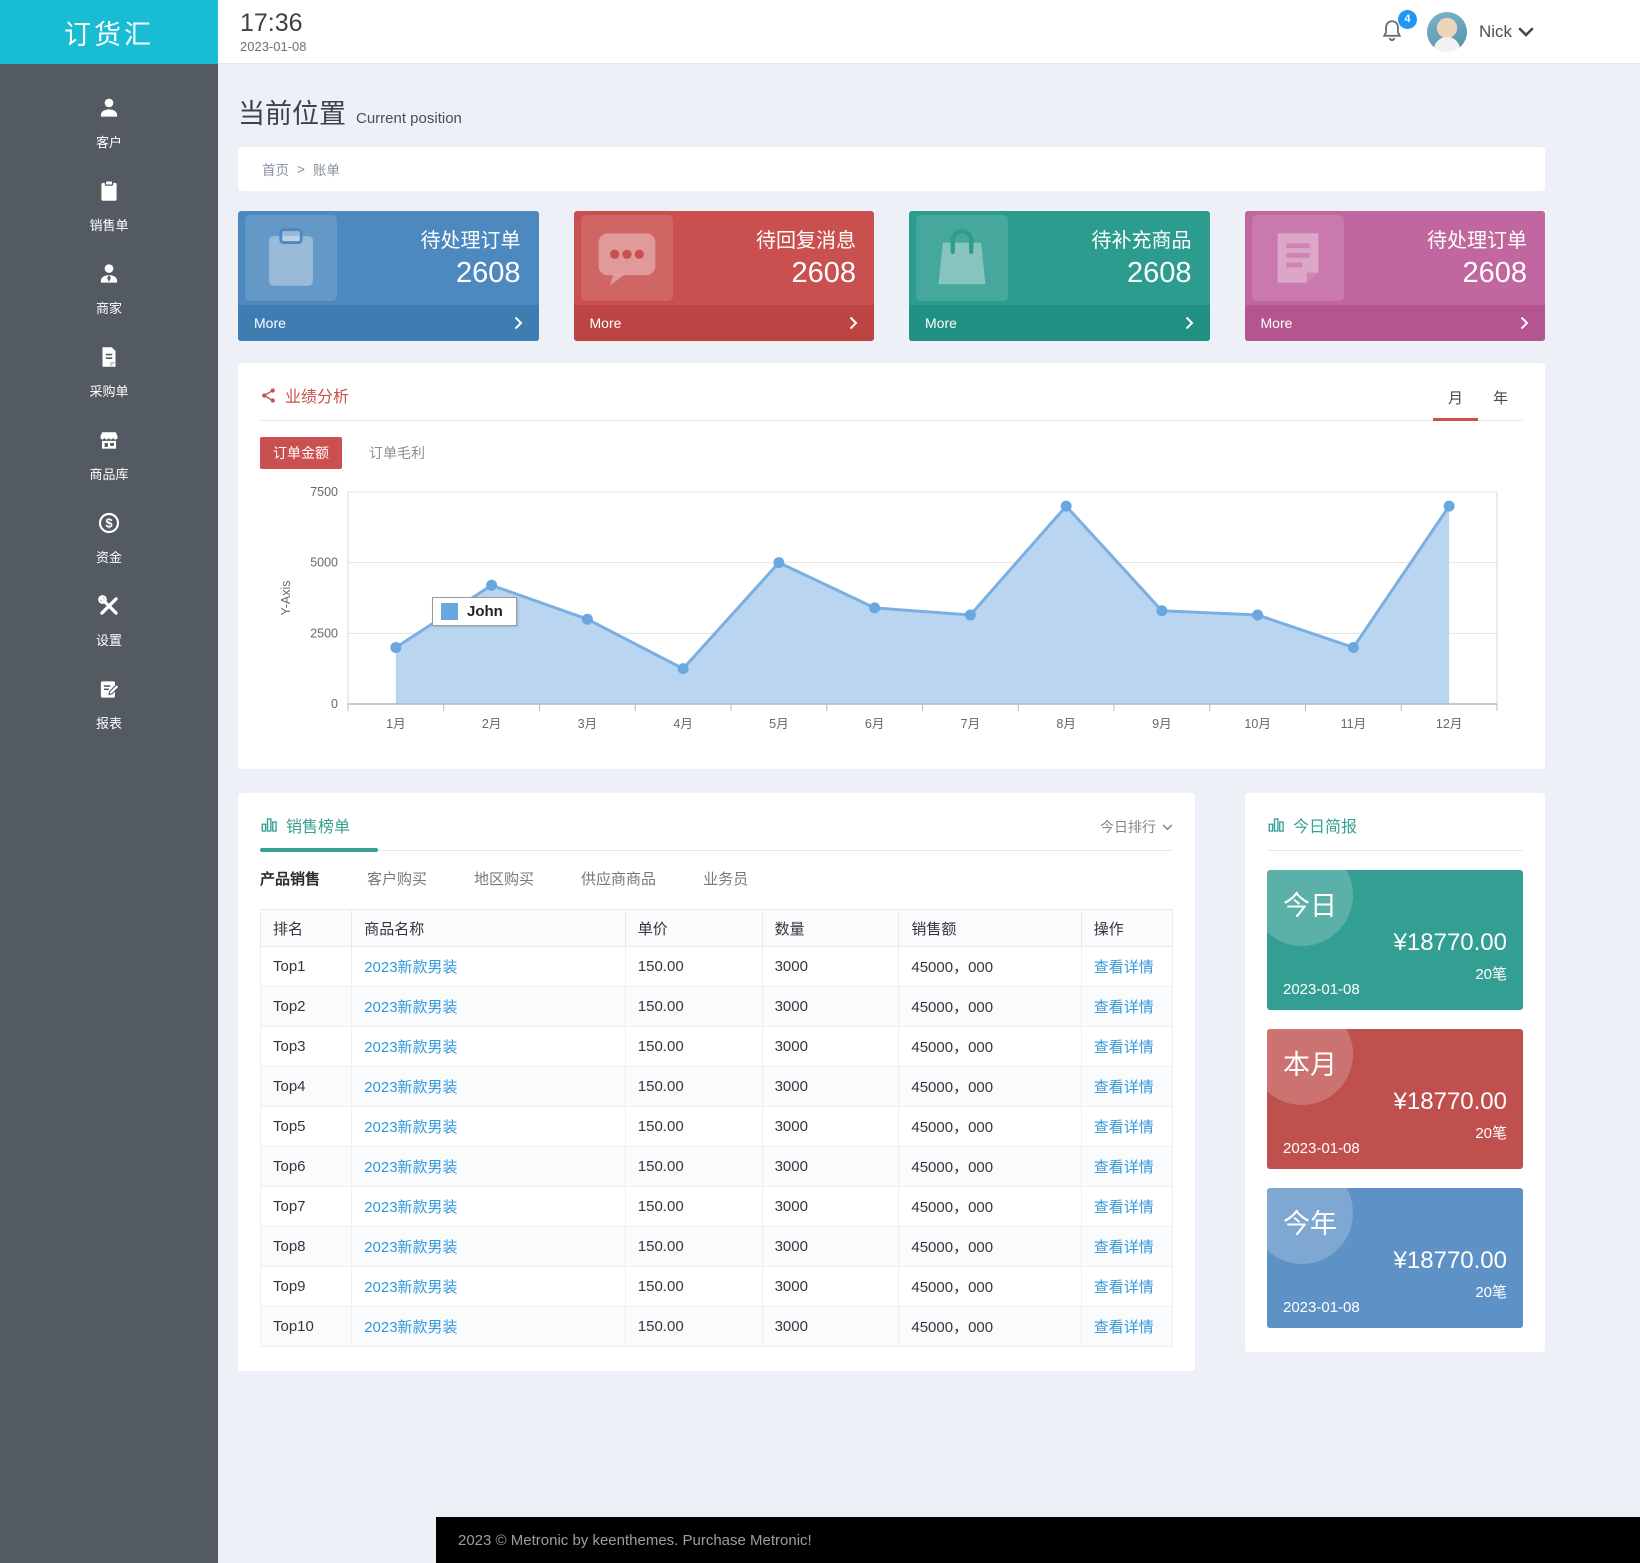  Describe the element at coordinates (723, 276) in the screenshot. I see `stat-card-2: 待回复消息 2608 More` at that location.